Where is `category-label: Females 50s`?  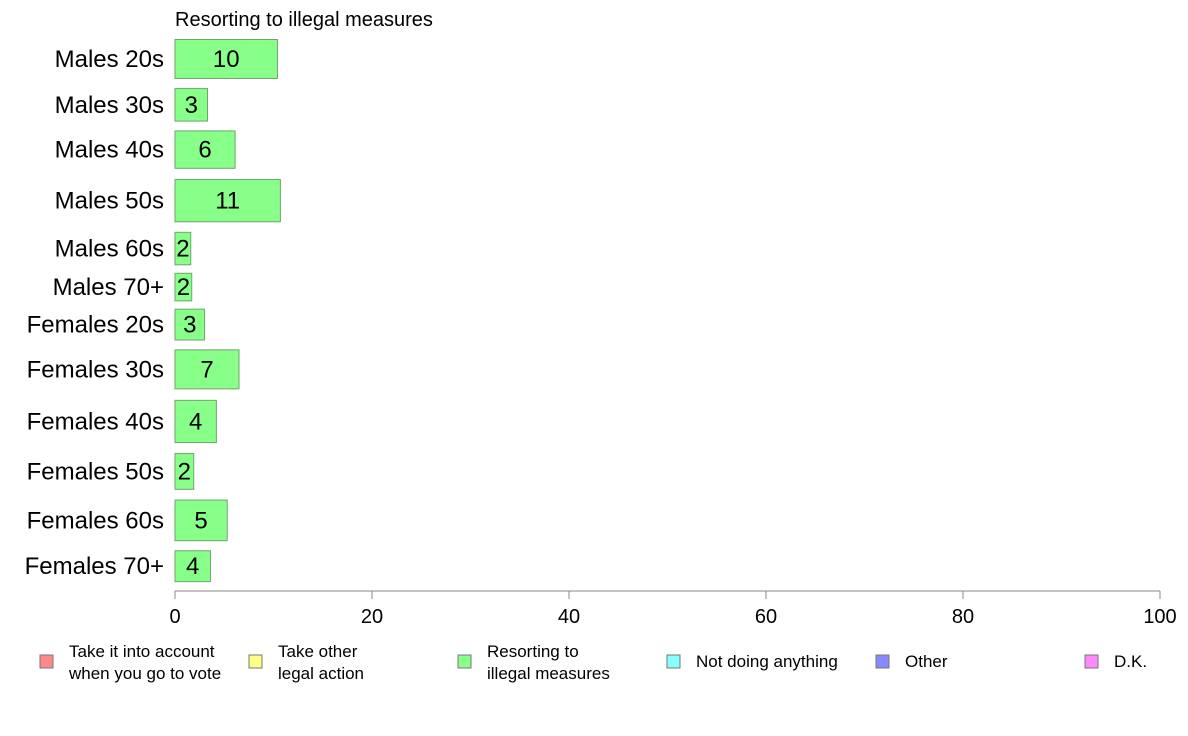
category-label: Females 50s is located at coordinates (95, 471).